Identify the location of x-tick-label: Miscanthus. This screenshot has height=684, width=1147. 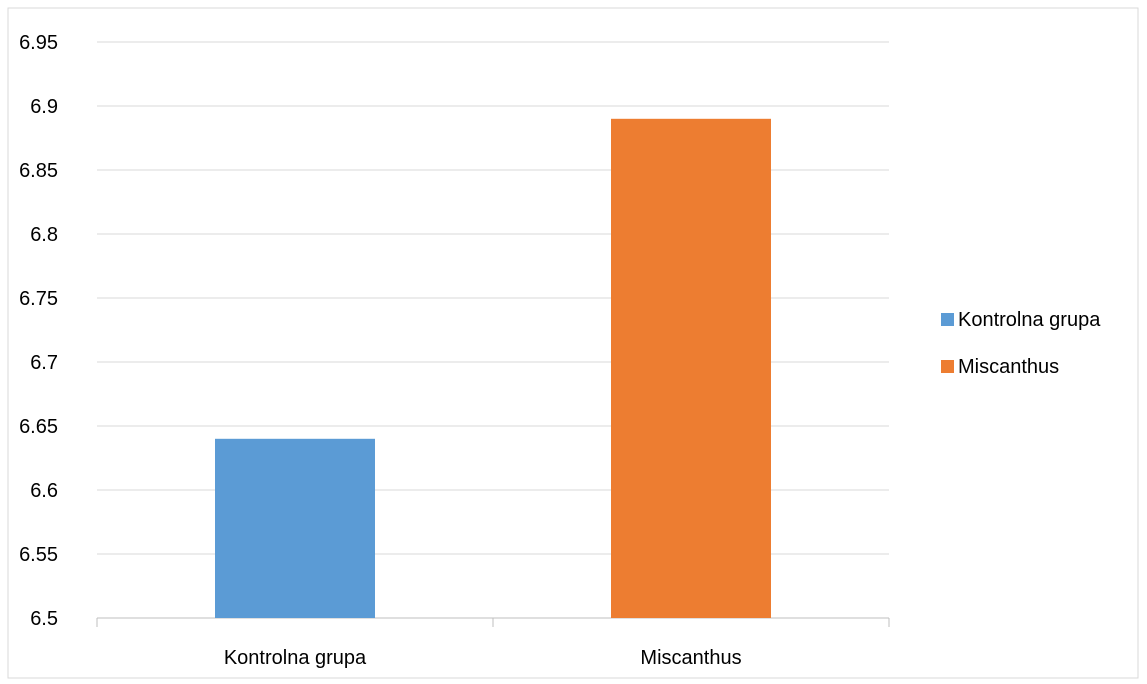
(690, 658).